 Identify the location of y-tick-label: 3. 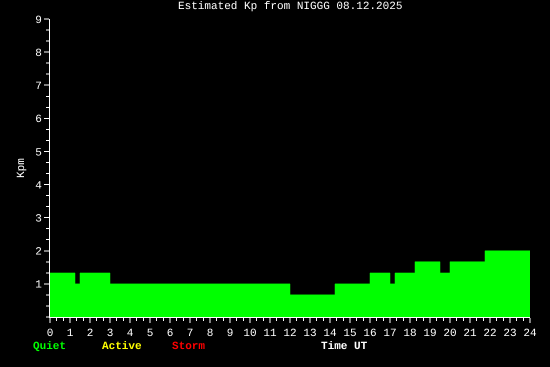
(38, 220).